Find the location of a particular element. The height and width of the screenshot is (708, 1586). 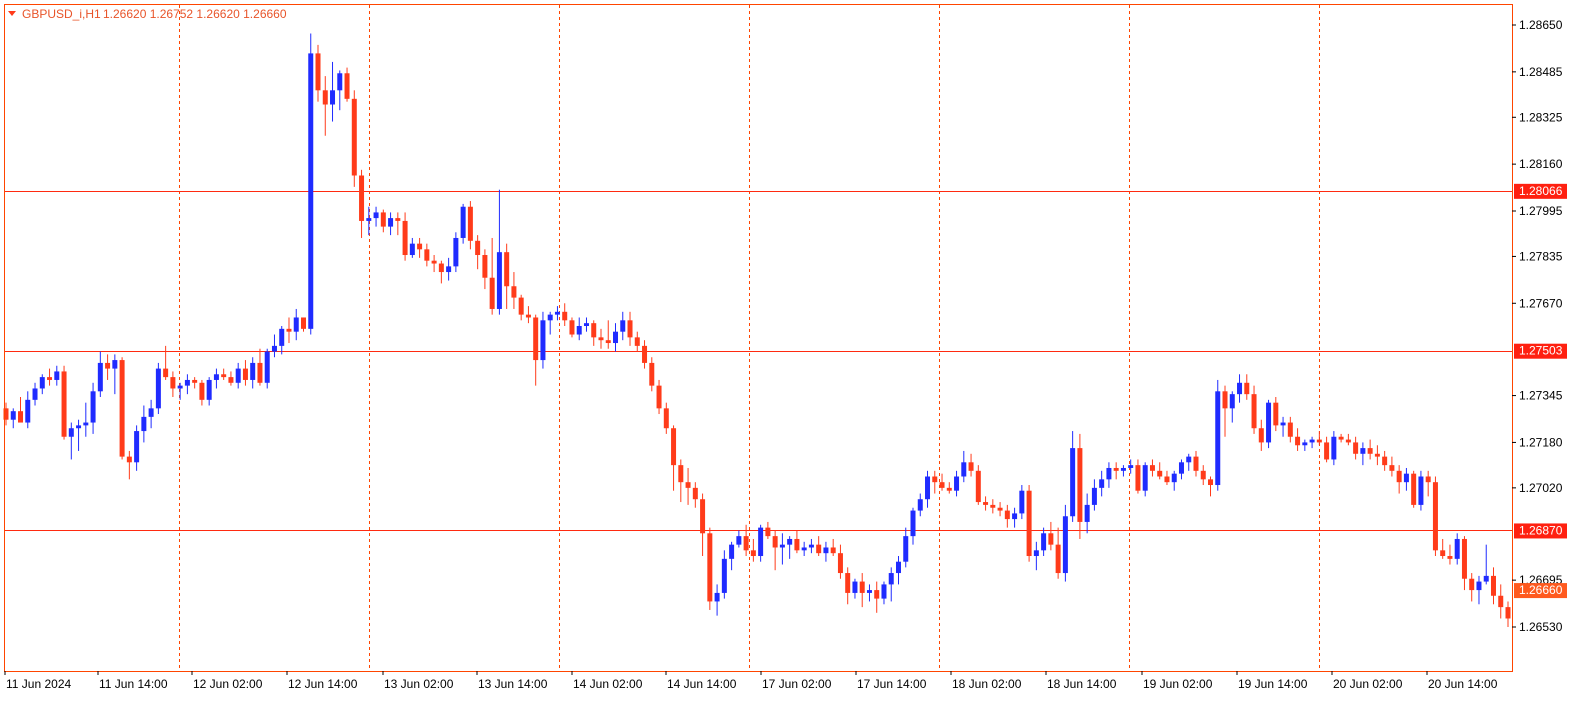

time-tick-label: 19 Jun 14:00 is located at coordinates (1273, 684).